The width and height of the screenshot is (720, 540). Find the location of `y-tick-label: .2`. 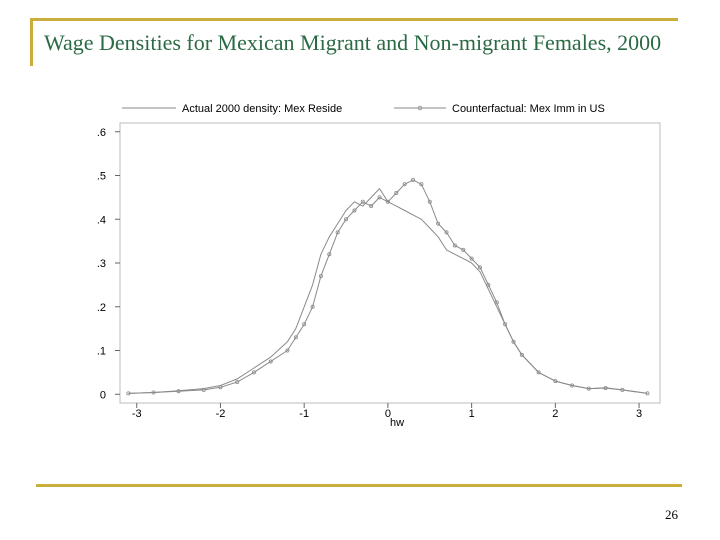

y-tick-label: .2 is located at coordinates (101, 308).